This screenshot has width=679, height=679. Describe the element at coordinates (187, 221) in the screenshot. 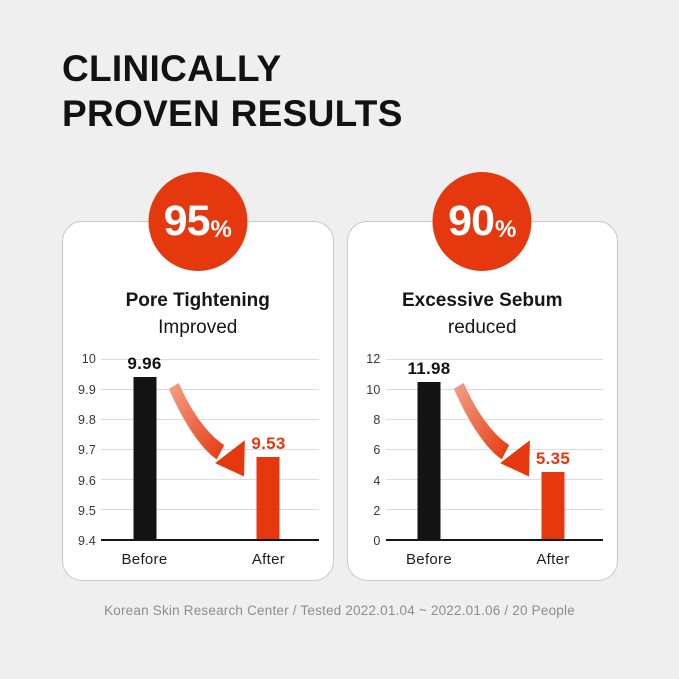

I see `badge-value: 95` at that location.